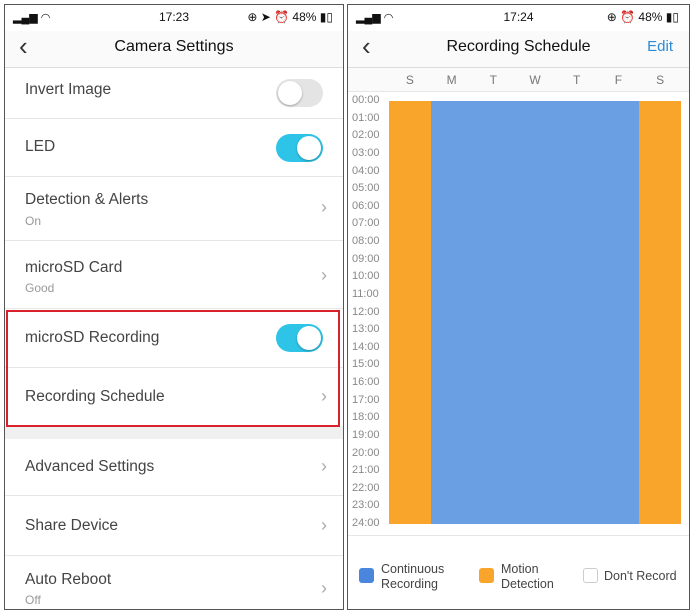 The width and height of the screenshot is (696, 616). I want to click on status-bar: ▂▄▆ ◠ 17:24 ⊕ ⏰ 48% ▮▯, so click(518, 18).